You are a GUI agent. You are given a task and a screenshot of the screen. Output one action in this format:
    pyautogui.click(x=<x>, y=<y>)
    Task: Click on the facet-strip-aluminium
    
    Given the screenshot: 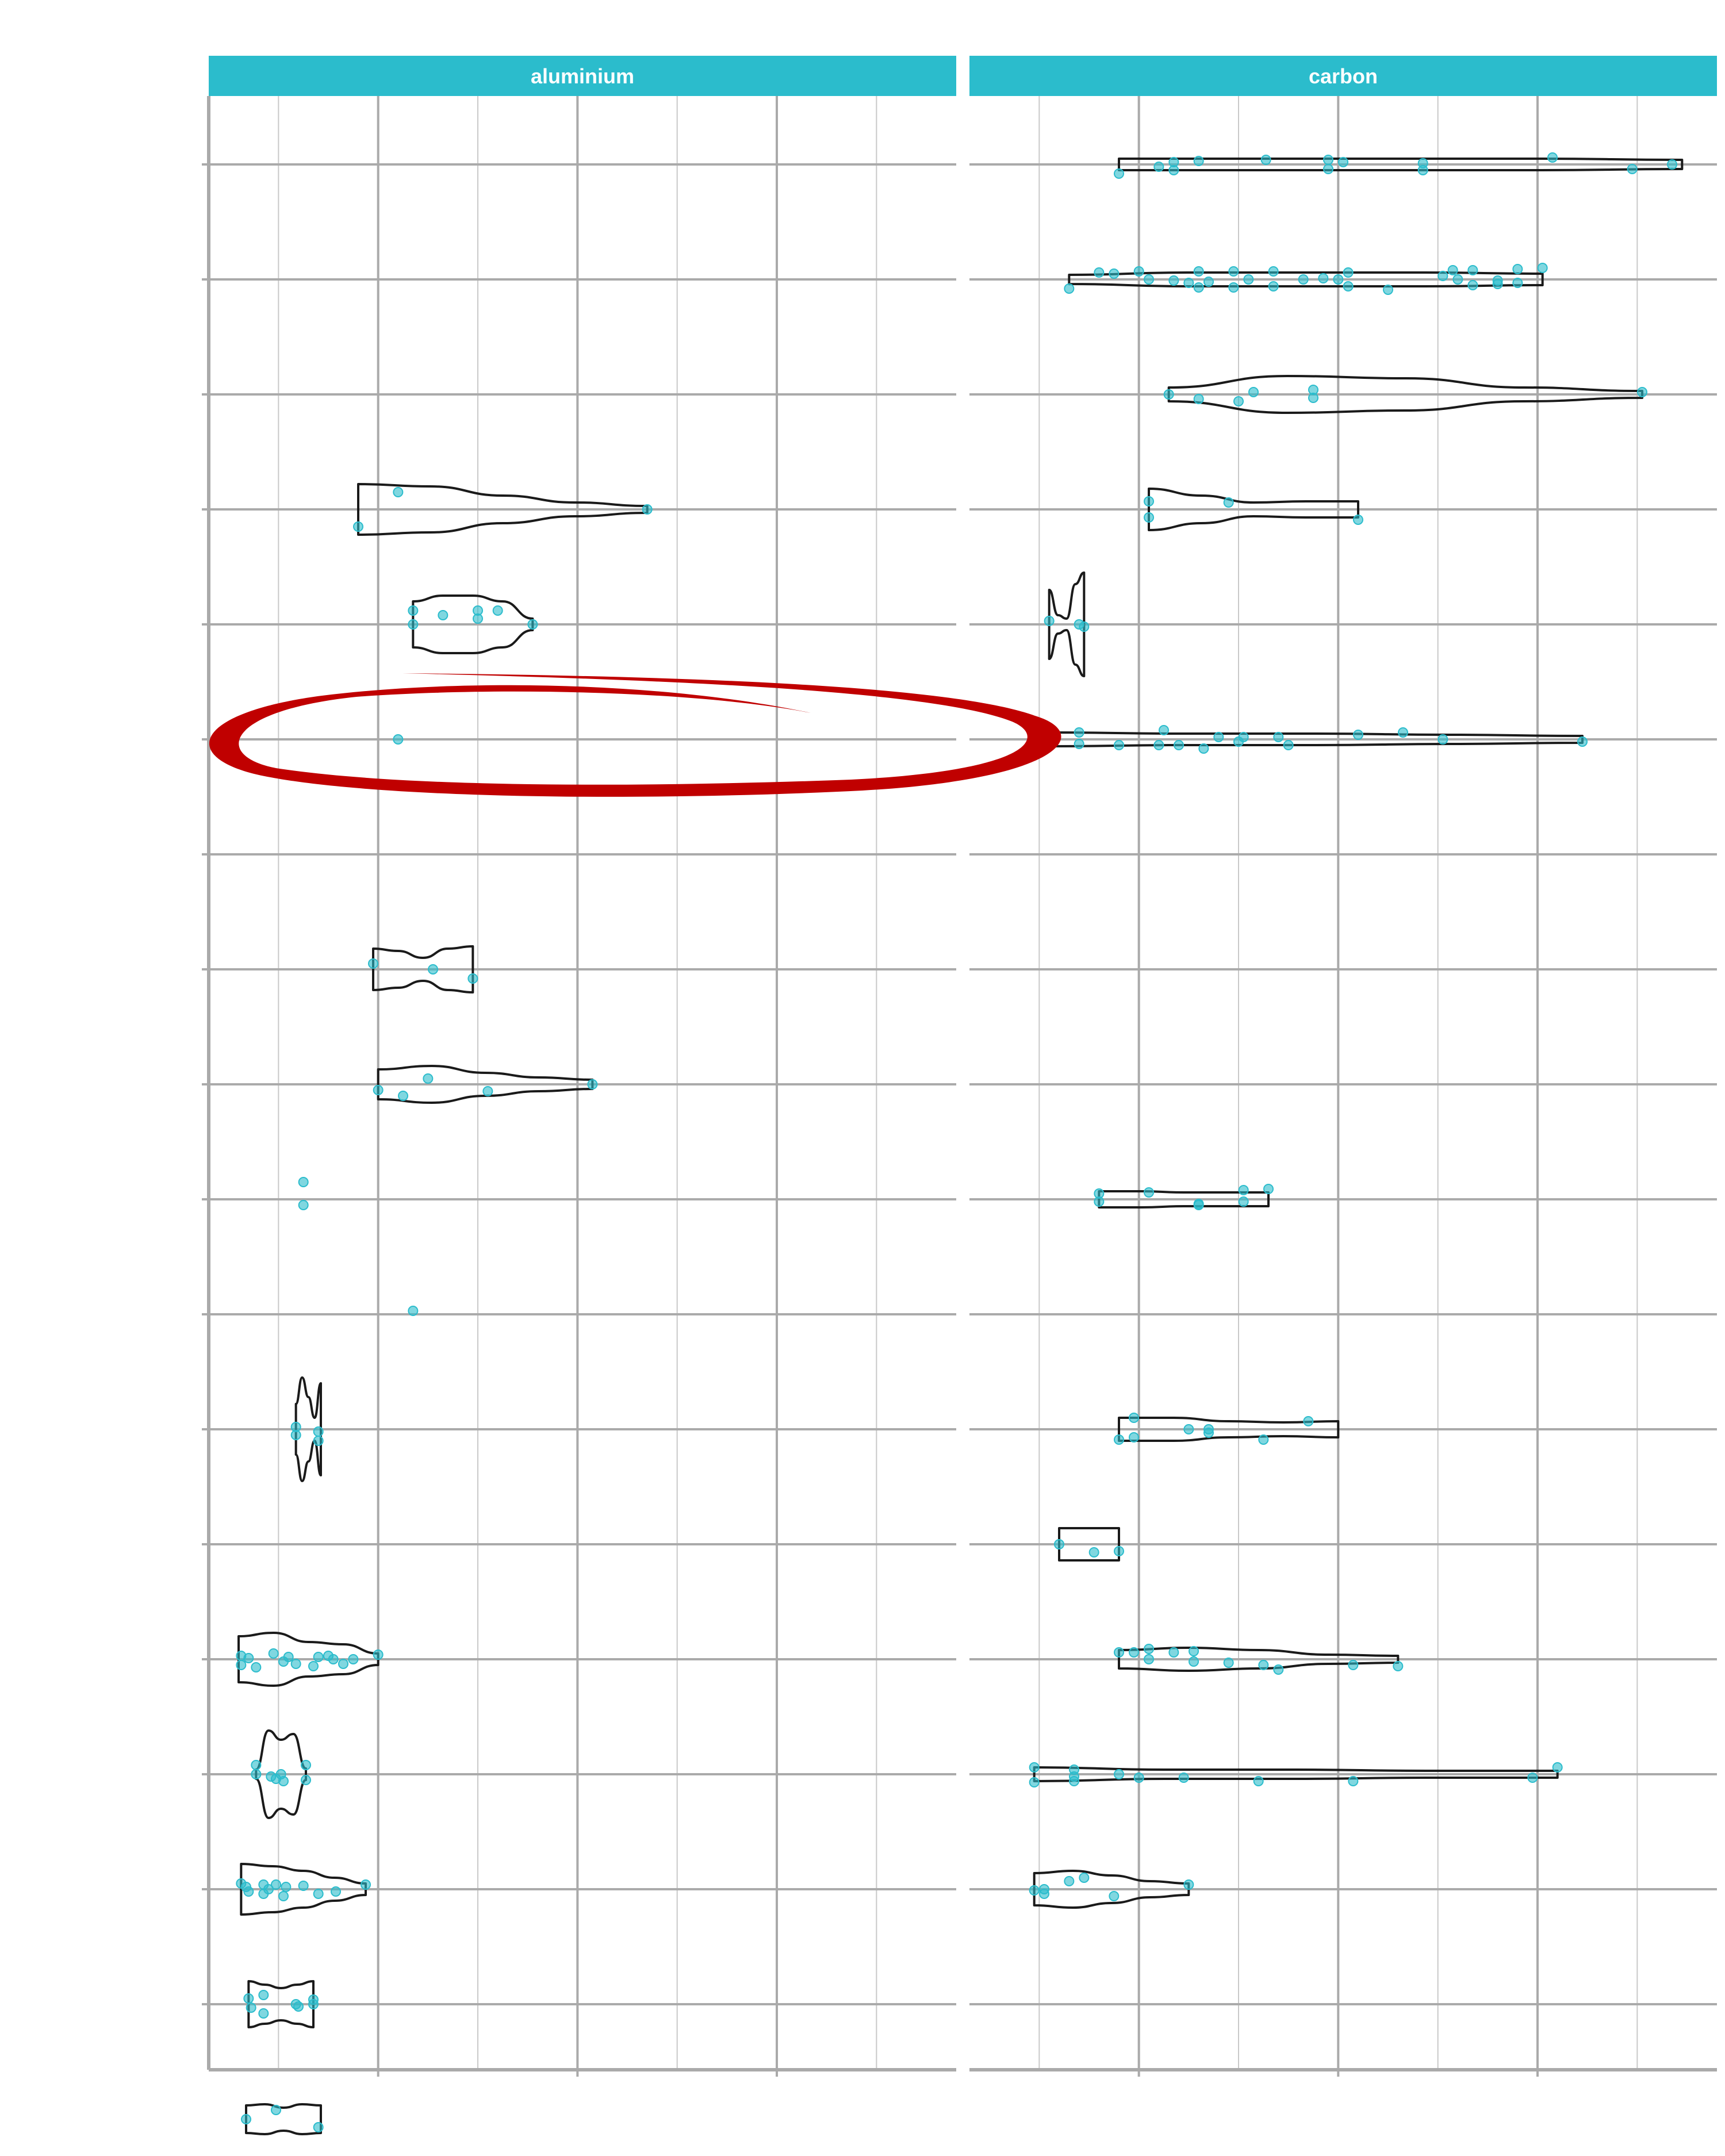 What is the action you would take?
    pyautogui.click(x=582, y=76)
    